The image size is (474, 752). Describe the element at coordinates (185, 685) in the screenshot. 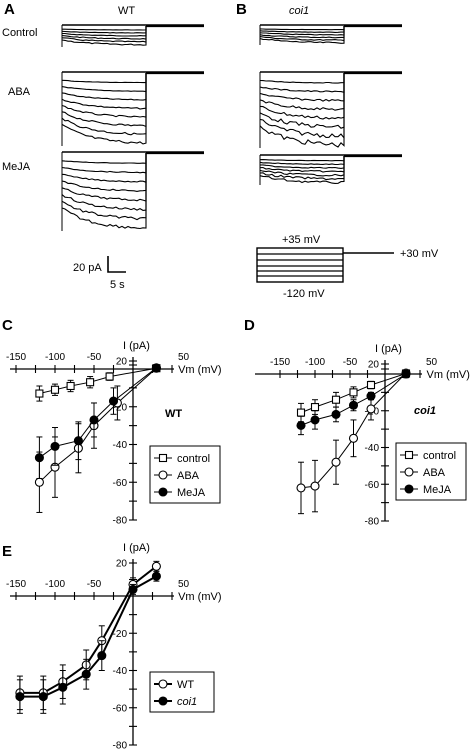

I see `legend-label: WT` at that location.